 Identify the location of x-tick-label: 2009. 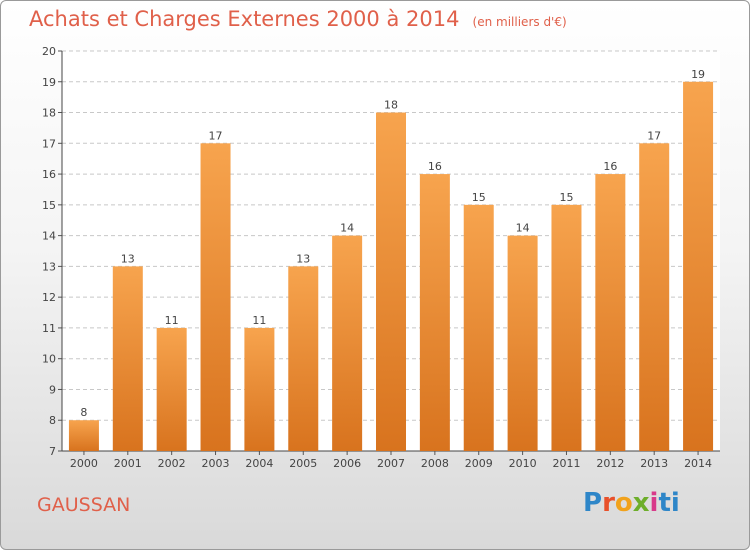
(479, 463).